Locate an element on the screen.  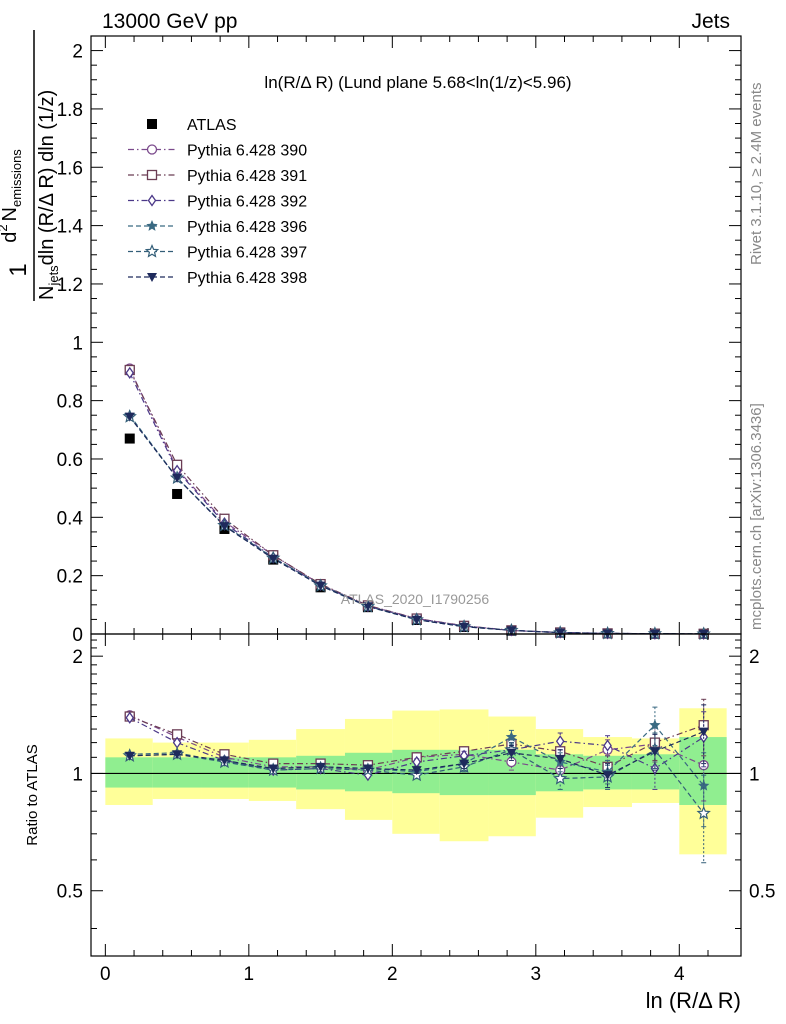
ylabel-denominator: Njetsdln (R/Δ R) dln (1/z) is located at coordinates (48, 195).